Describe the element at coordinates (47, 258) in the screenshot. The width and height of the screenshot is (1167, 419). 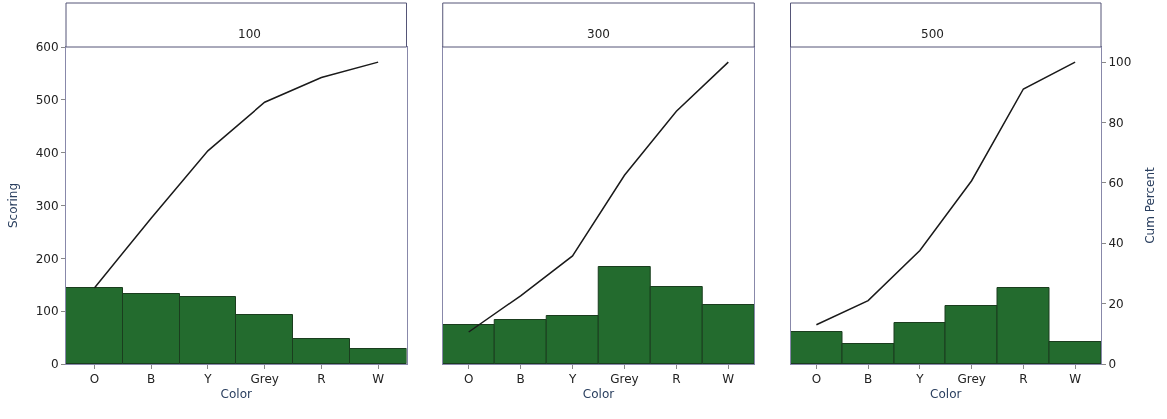
I see `y-tick-label: 200` at that location.